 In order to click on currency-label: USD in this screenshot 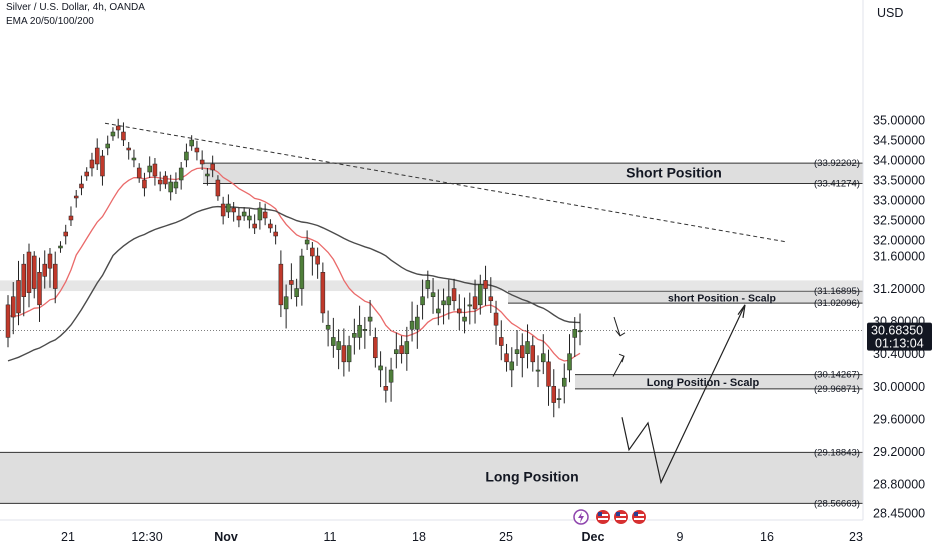, I will do `click(890, 13)`.